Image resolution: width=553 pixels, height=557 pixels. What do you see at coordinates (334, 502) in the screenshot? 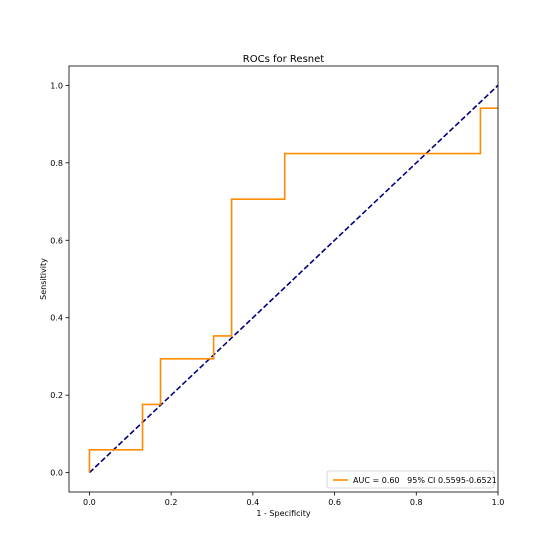
I see `x-tick-label: 0.6` at bounding box center [334, 502].